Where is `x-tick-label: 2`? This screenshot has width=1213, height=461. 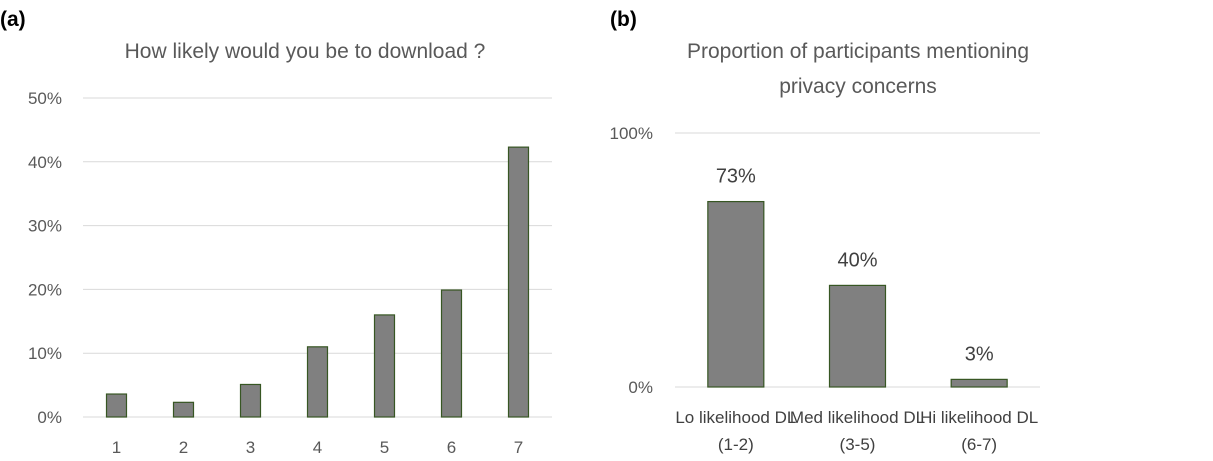 x-tick-label: 2 is located at coordinates (183, 447).